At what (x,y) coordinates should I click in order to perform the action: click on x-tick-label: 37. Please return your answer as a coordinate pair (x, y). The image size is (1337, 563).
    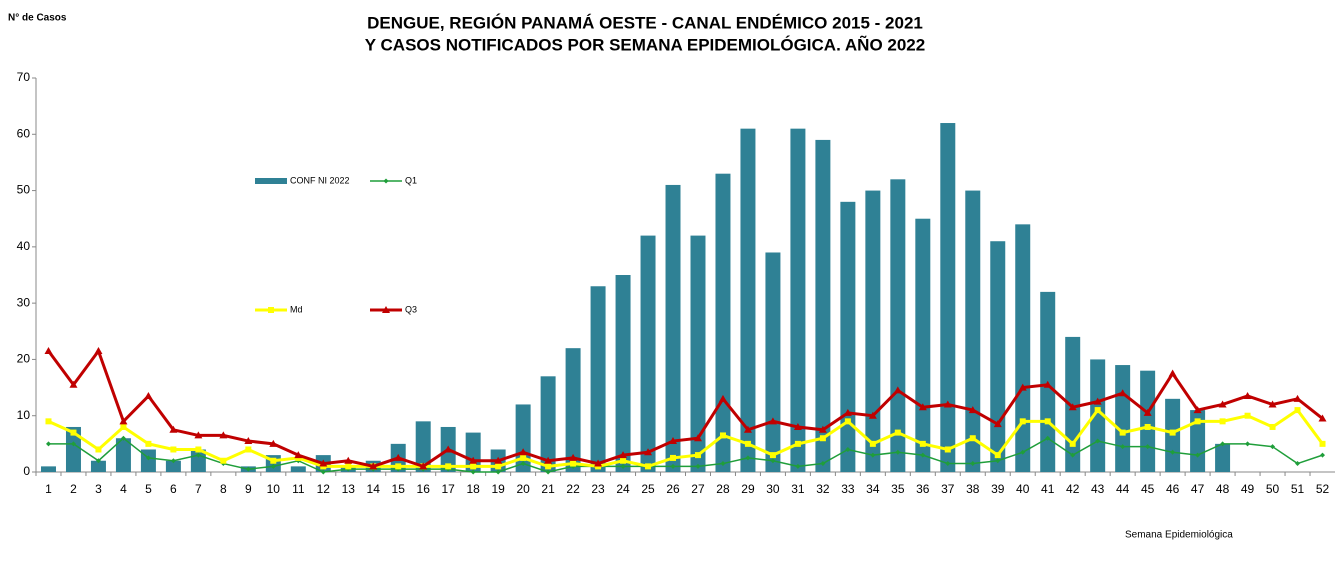
    Looking at the image, I should click on (948, 489).